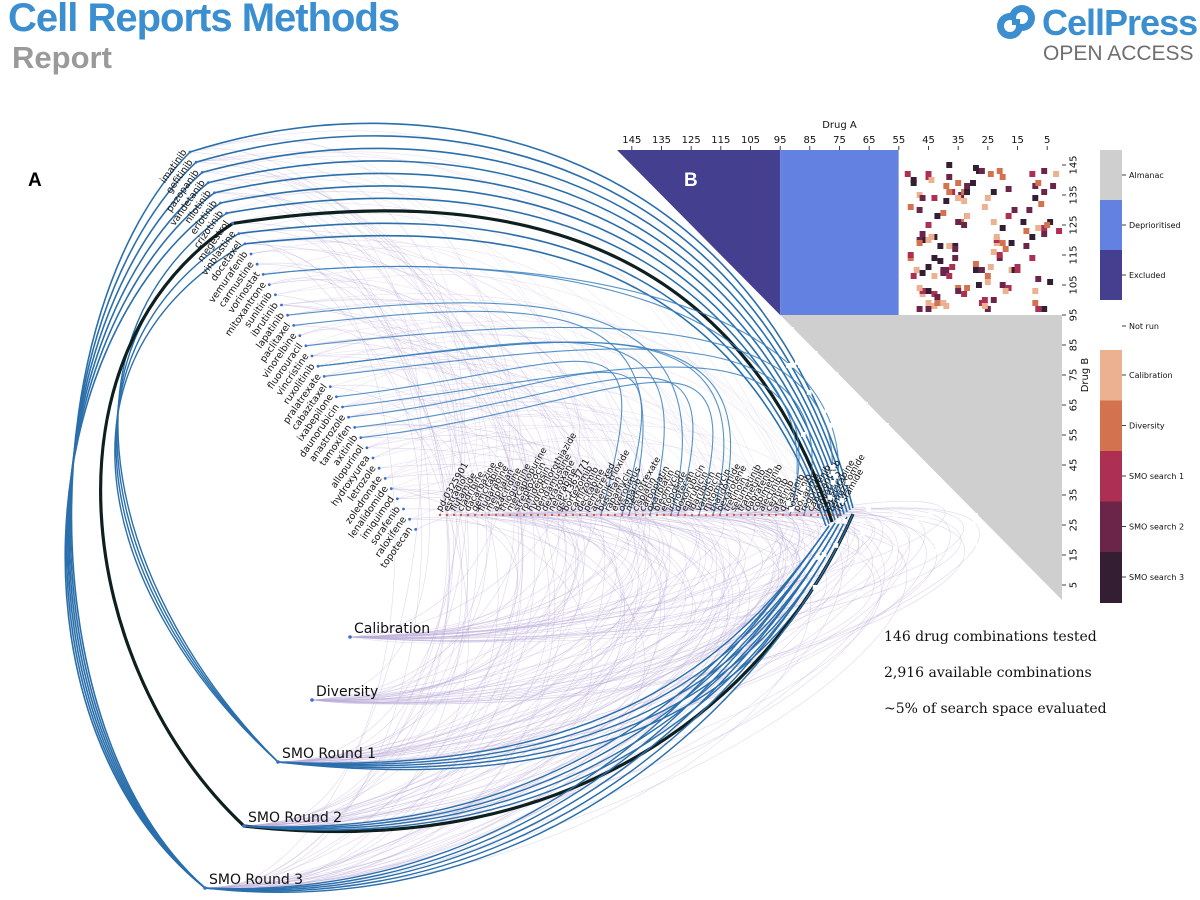 Image resolution: width=1200 pixels, height=900 pixels. Describe the element at coordinates (1151, 375) in the screenshot. I see `legend-label: Calibration` at that location.